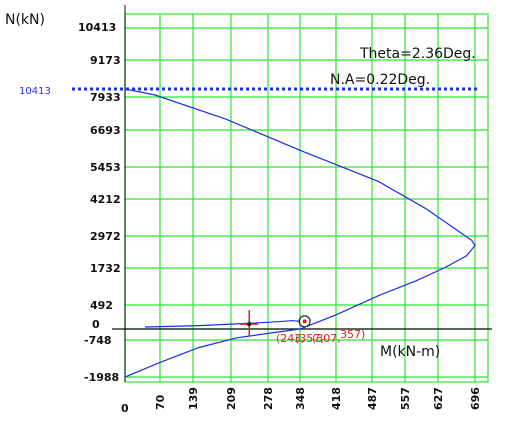 The width and height of the screenshot is (512, 421). I want to click on theta-annotation: Theta=2.36Deg., so click(417, 54).